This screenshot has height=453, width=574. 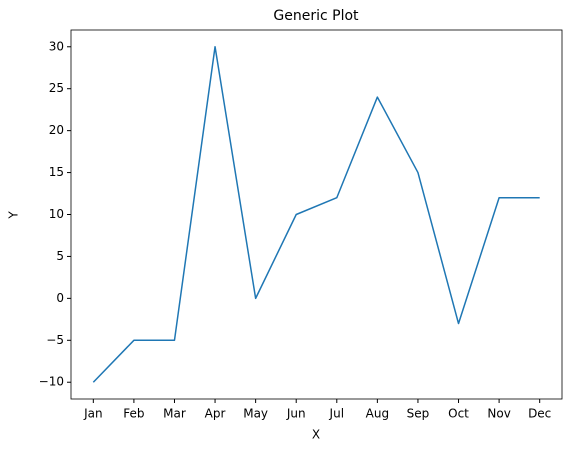 I want to click on chart-title: Generic Plot, so click(x=316, y=16).